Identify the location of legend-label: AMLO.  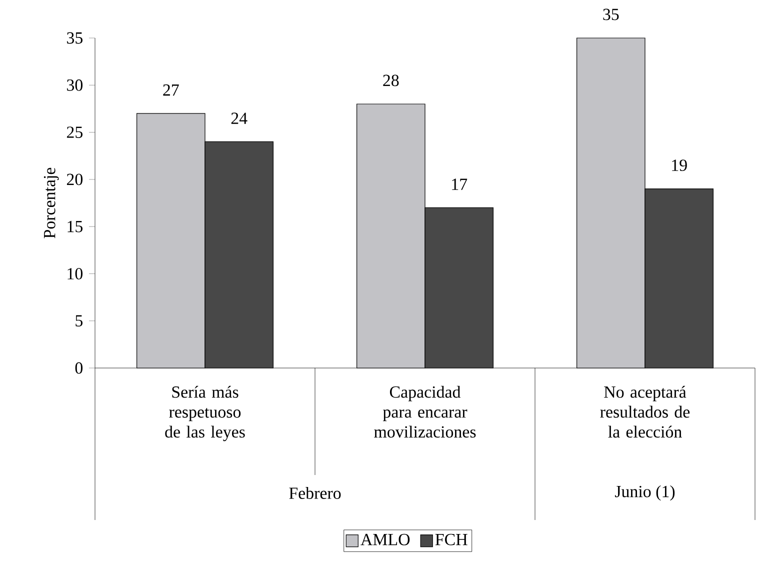
(385, 540).